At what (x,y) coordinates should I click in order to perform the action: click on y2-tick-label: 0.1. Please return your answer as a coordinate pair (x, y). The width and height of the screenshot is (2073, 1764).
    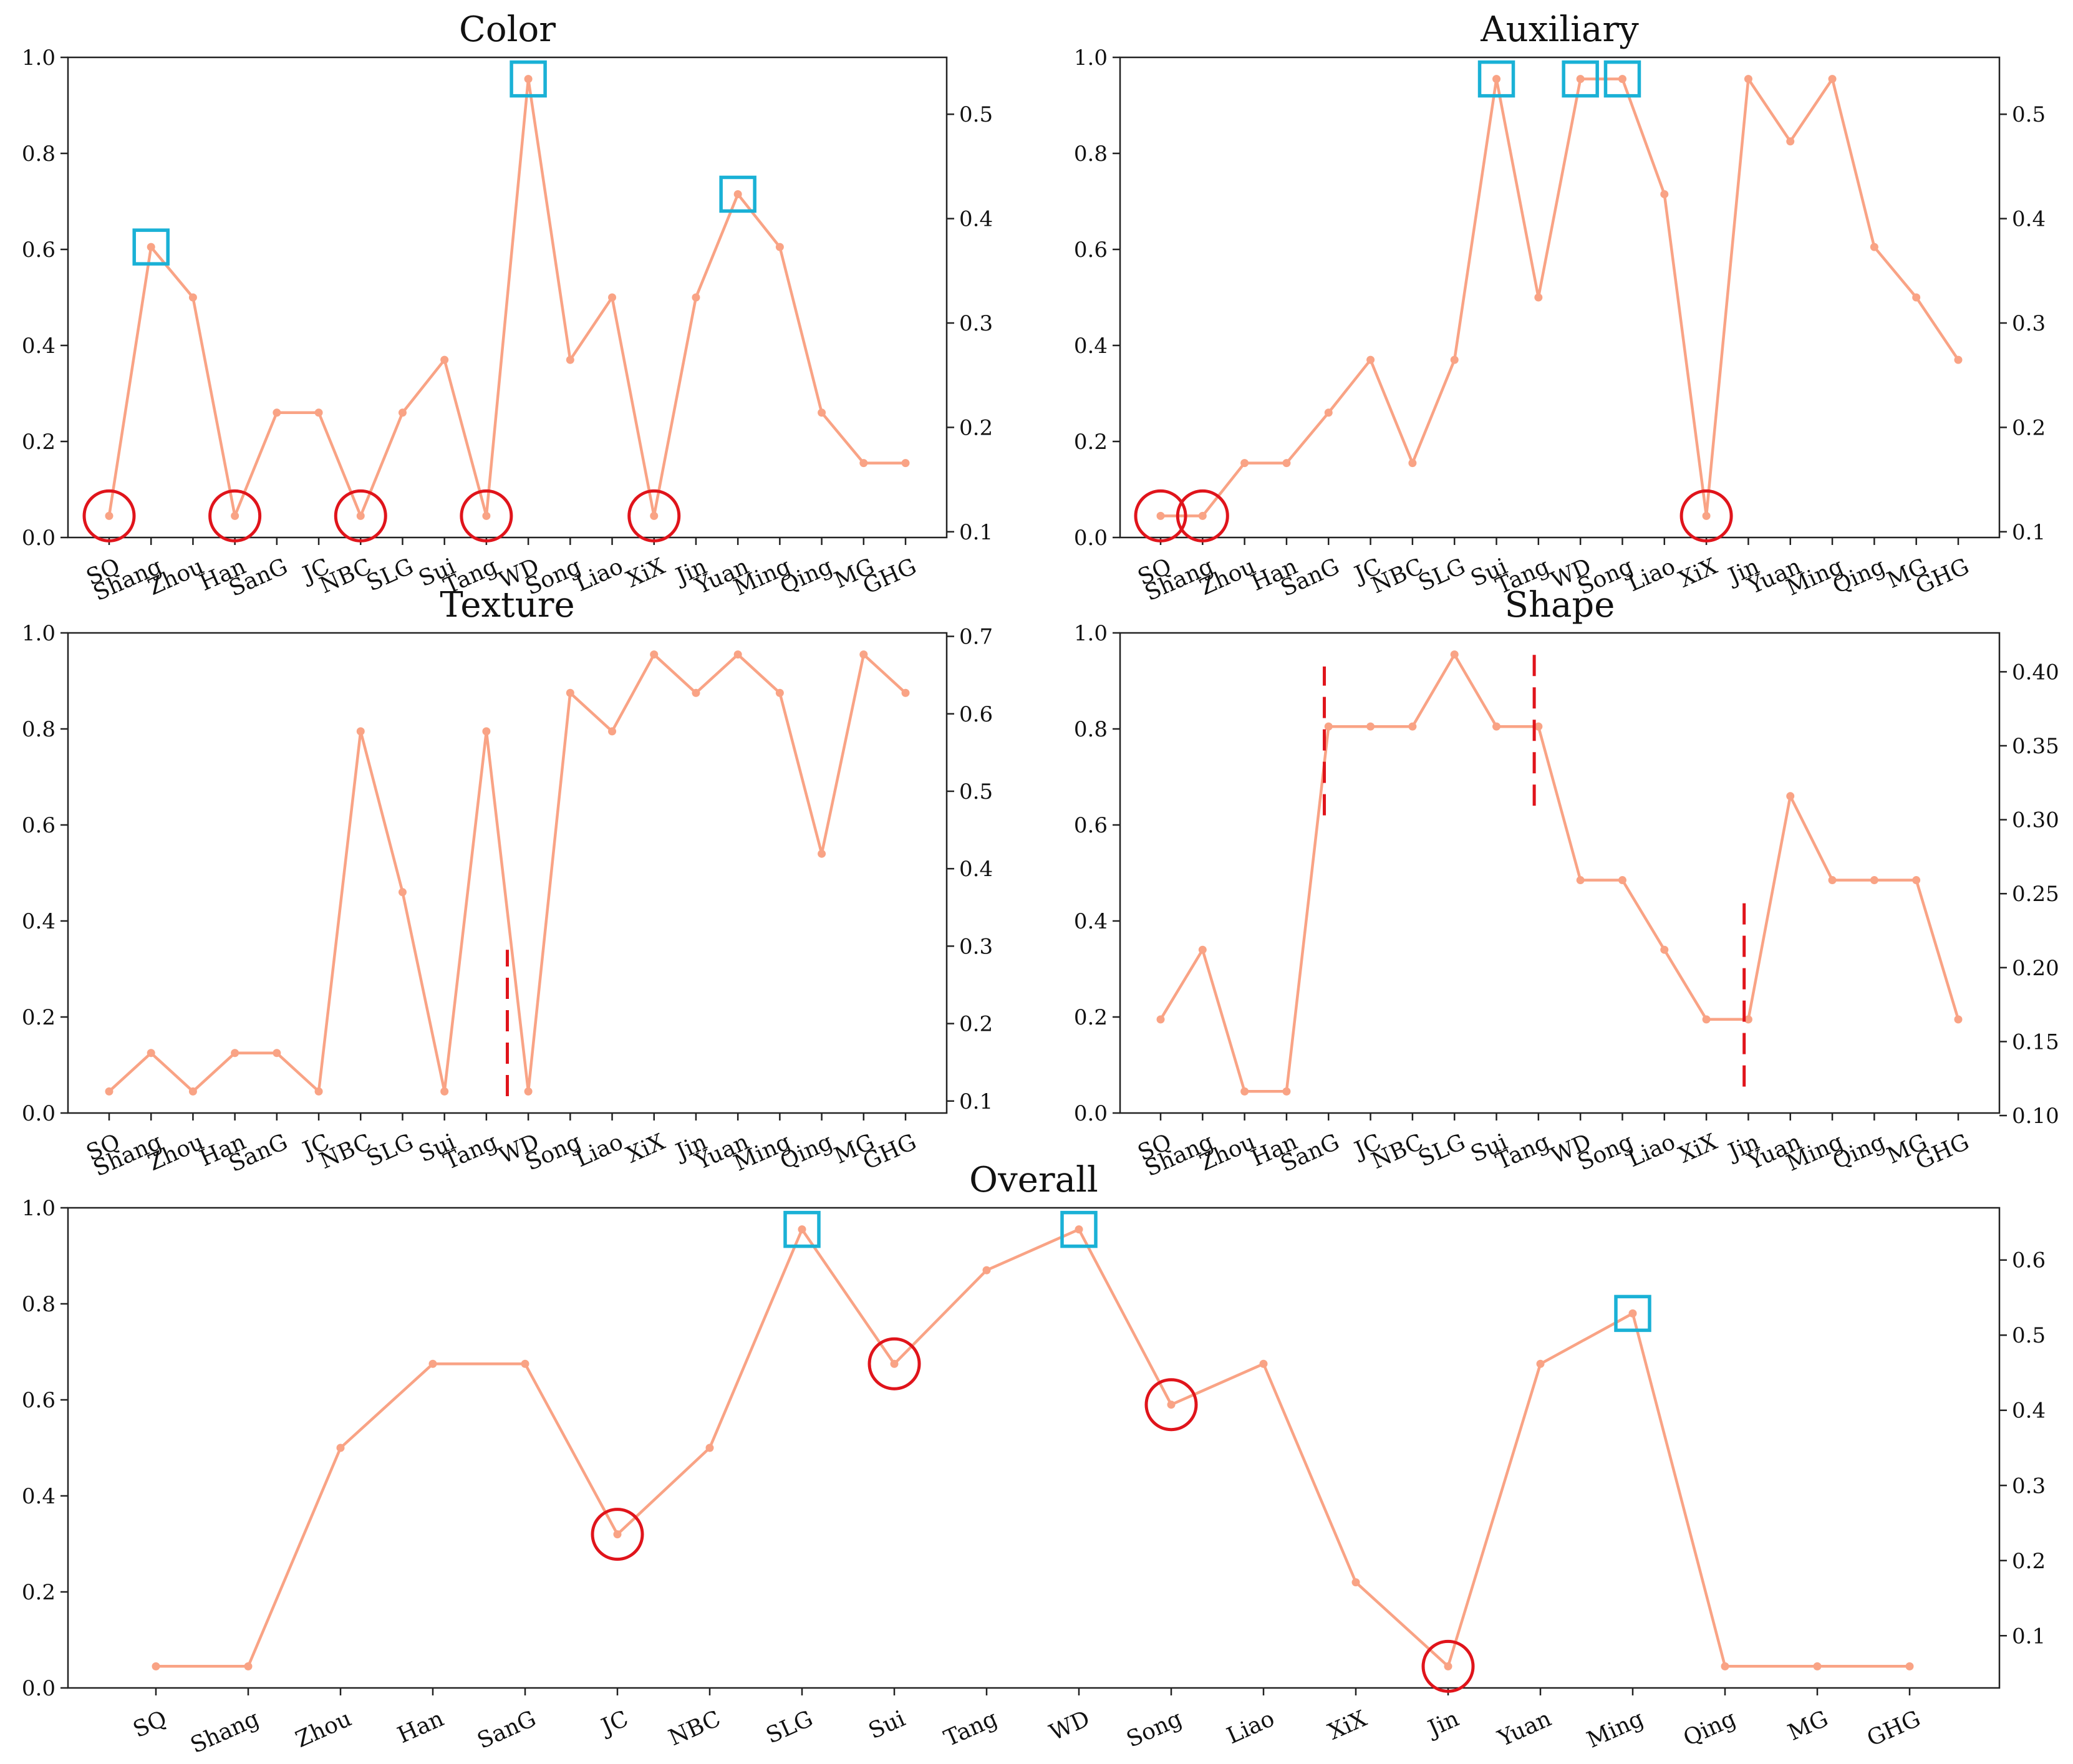
    Looking at the image, I should click on (2029, 1636).